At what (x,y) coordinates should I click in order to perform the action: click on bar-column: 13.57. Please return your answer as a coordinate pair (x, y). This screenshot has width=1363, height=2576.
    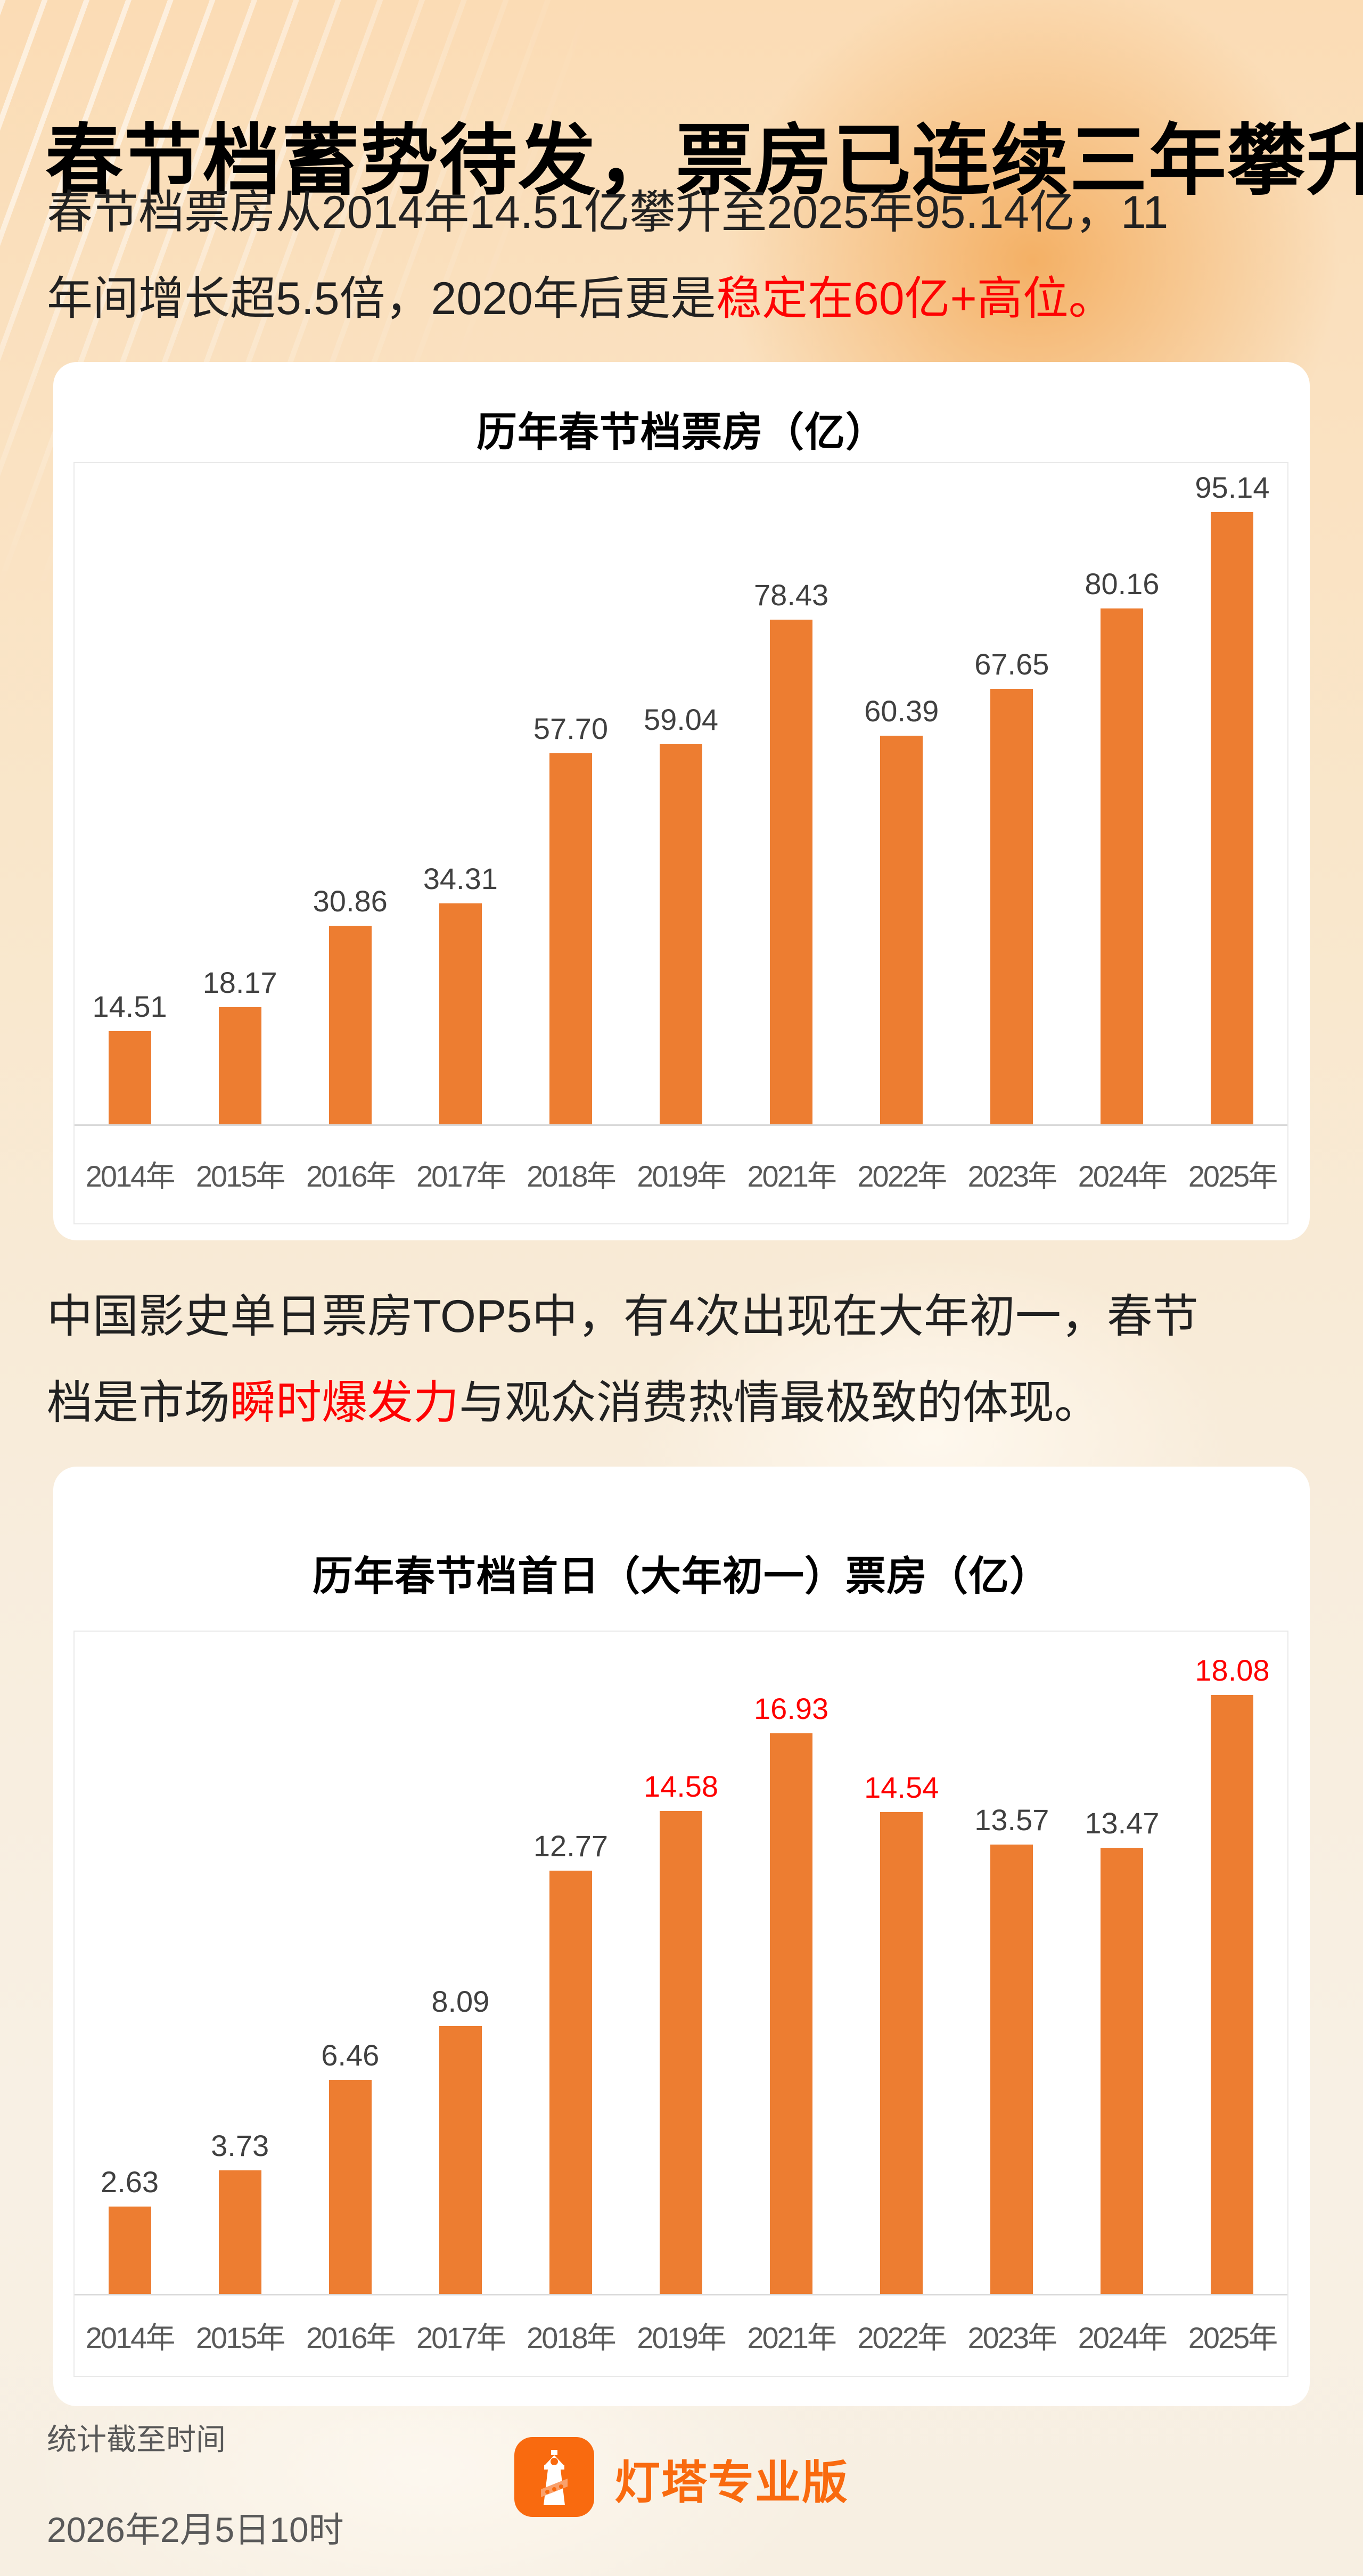
    Looking at the image, I should click on (1012, 2048).